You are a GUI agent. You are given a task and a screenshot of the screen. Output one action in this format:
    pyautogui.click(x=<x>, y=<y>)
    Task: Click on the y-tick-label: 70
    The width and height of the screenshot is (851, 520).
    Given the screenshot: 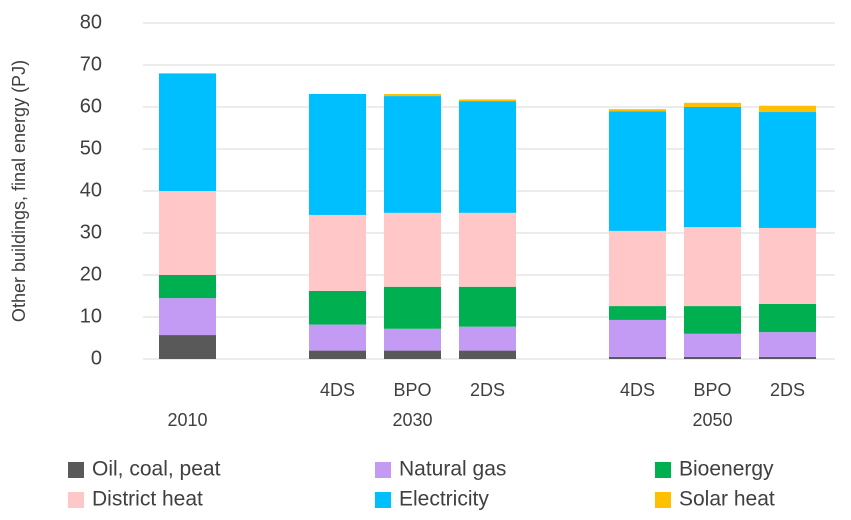 What is the action you would take?
    pyautogui.click(x=91, y=64)
    